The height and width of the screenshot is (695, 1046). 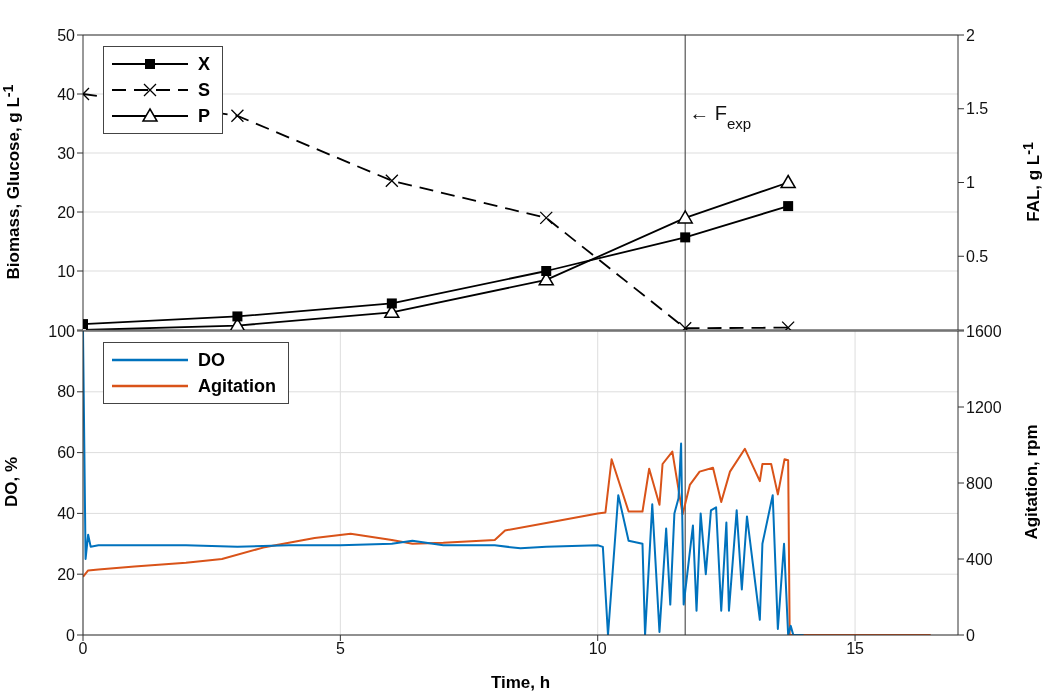 What do you see at coordinates (12, 482) in the screenshot?
I see `y-axis-title: DO, %` at bounding box center [12, 482].